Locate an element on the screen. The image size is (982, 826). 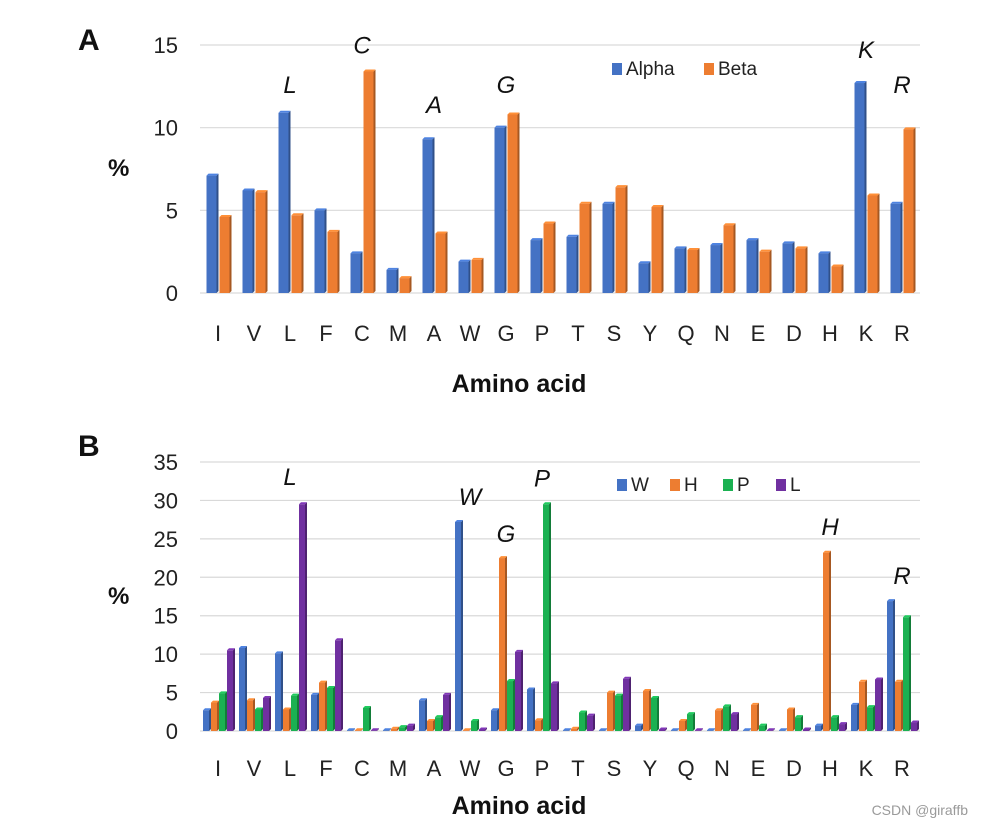
bar-p-R is located at coordinates (907, 673).